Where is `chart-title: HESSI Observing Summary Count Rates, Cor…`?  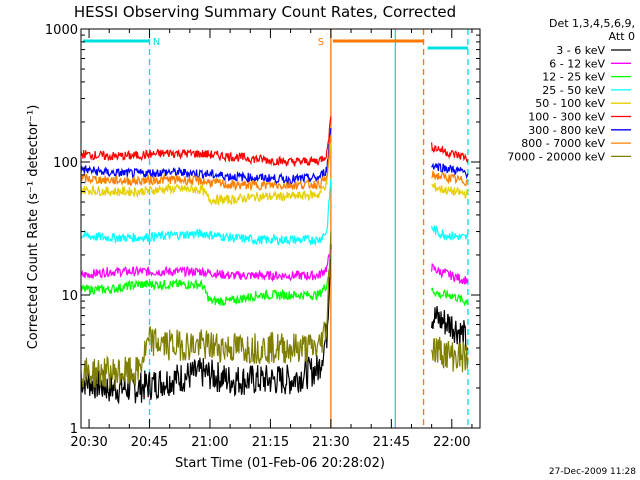
chart-title: HESSI Observing Summary Count Rates, Cor… is located at coordinates (265, 12).